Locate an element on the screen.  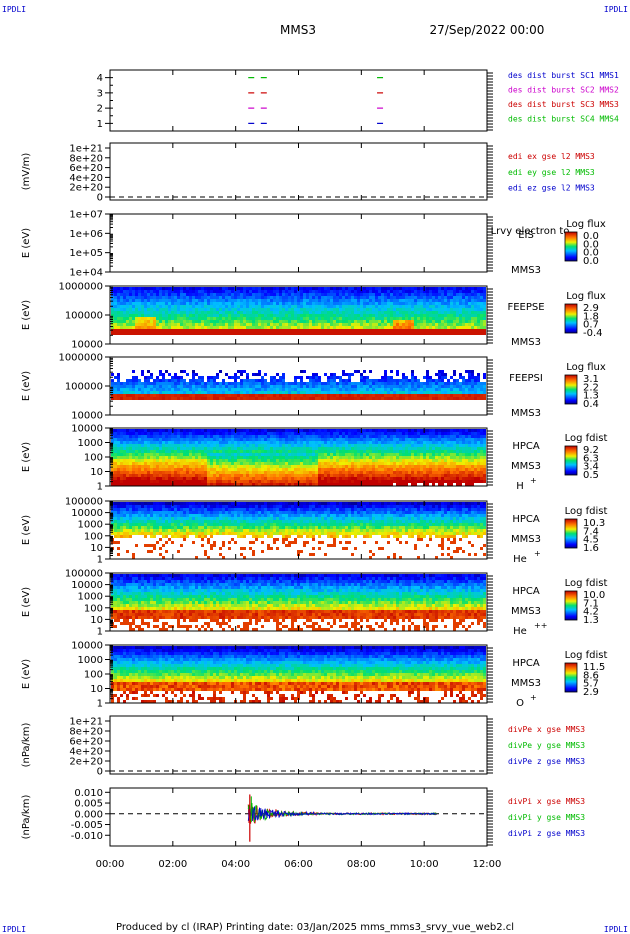
colorbar-title: Log flux is located at coordinates (586, 367).